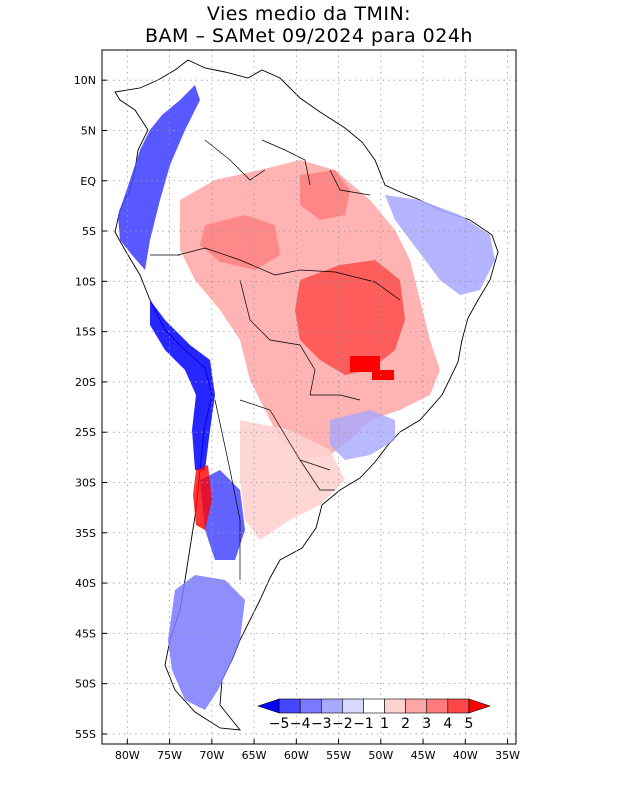  What do you see at coordinates (384, 724) in the screenshot?
I see `colorbar-label: 1` at bounding box center [384, 724].